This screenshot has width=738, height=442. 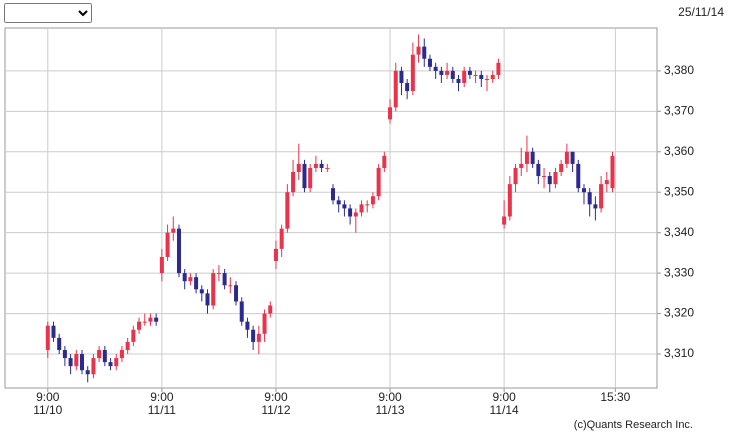 I want to click on y-tick-label: 3,330, so click(x=679, y=272).